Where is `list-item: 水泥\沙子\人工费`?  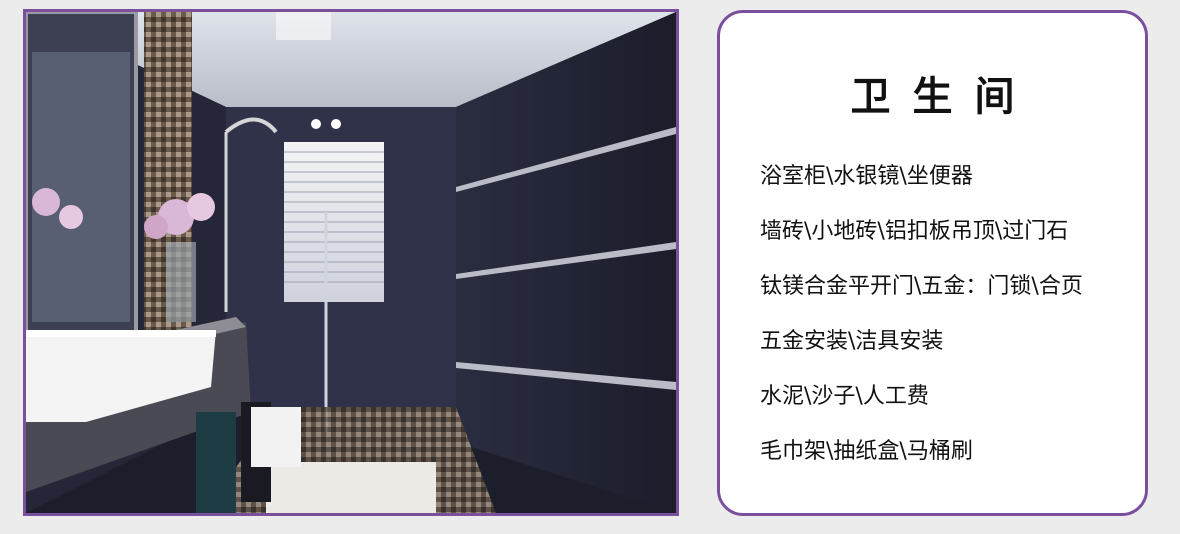
list-item: 水泥\沙子\人工费 is located at coordinates (844, 396).